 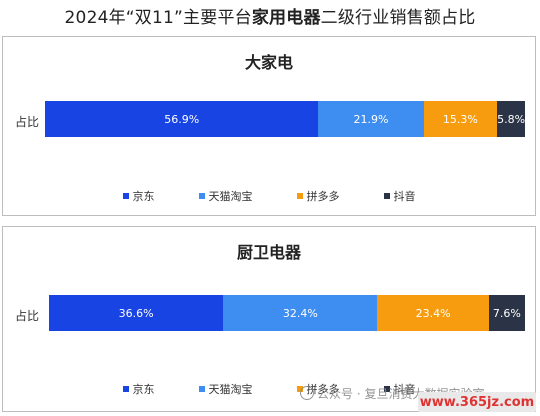 What do you see at coordinates (268, 252) in the screenshot?
I see `chart-title: 厨卫电器` at bounding box center [268, 252].